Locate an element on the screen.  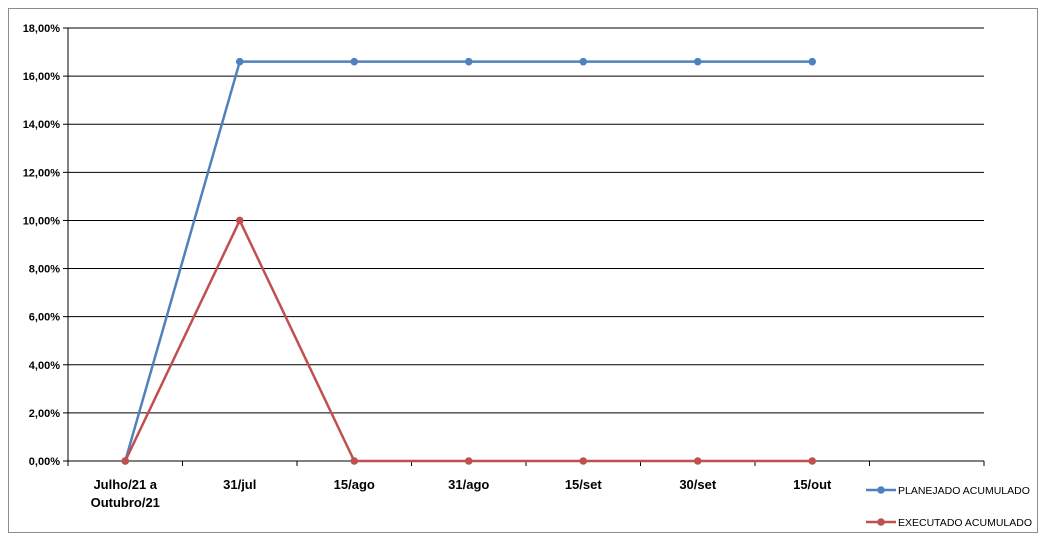
x-tick-label: 15/ago is located at coordinates (354, 484).